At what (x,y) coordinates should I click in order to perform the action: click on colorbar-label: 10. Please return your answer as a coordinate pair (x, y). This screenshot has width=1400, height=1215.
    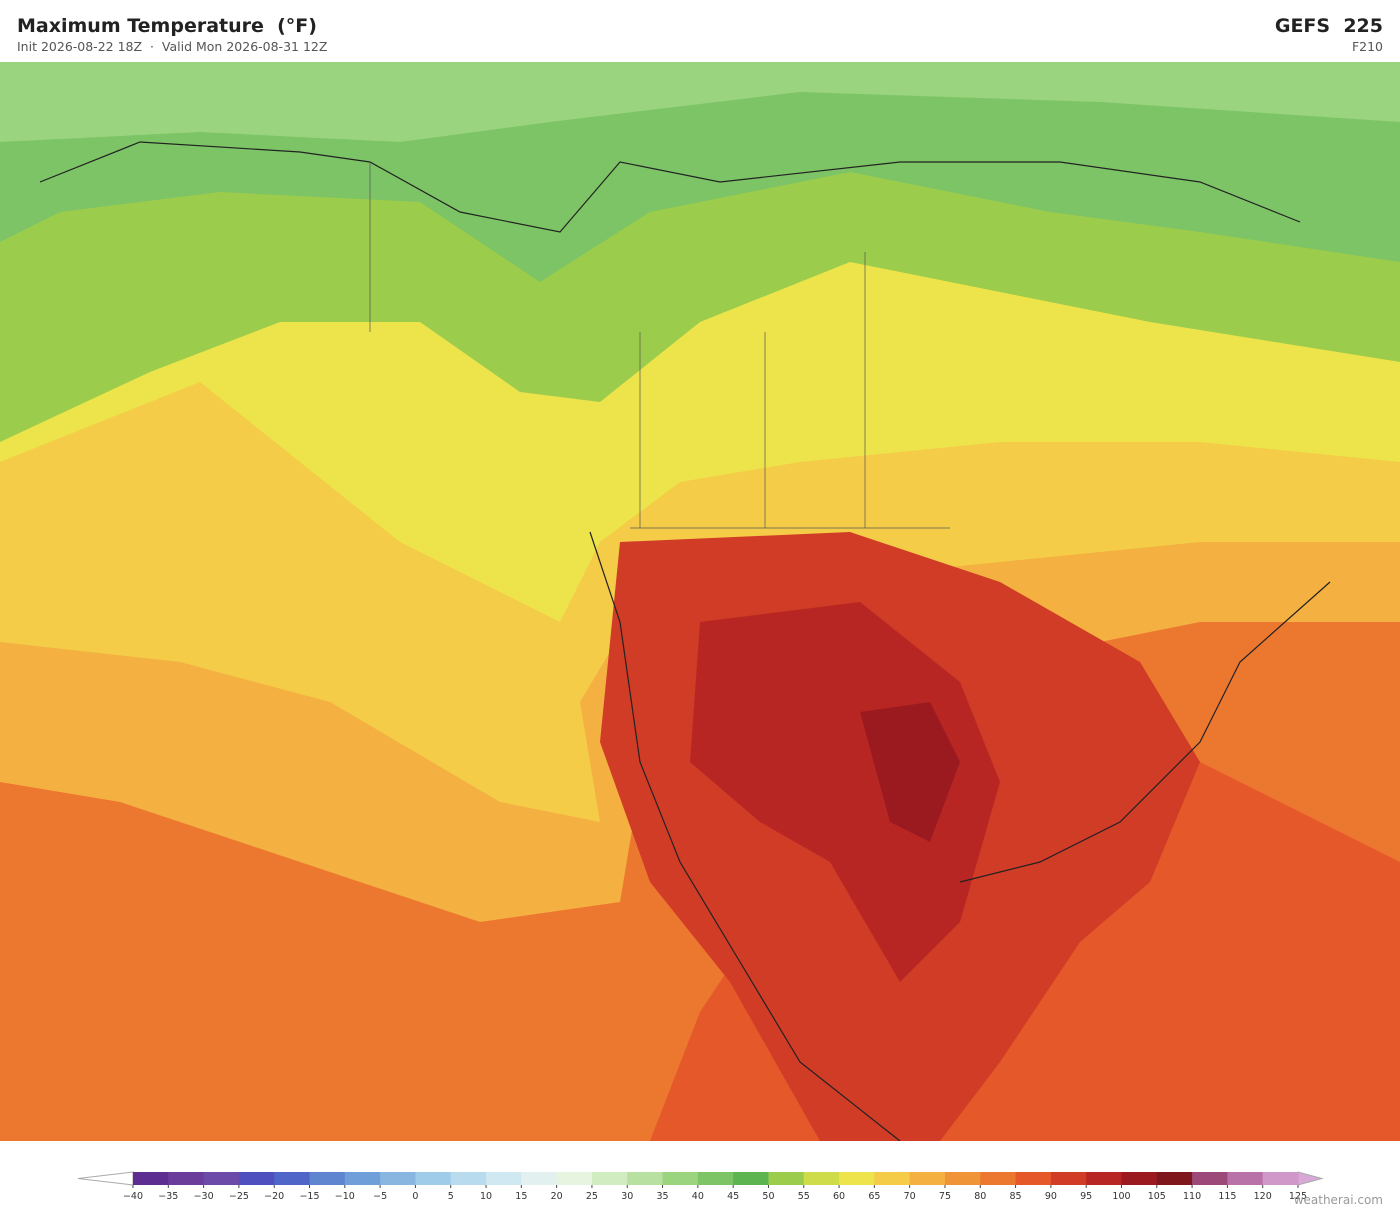
    Looking at the image, I should click on (486, 1196).